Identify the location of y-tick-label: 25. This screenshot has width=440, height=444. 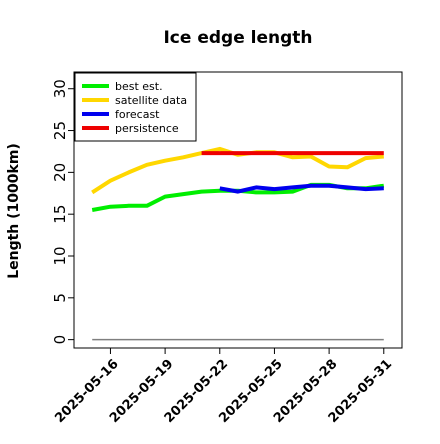
(60, 130).